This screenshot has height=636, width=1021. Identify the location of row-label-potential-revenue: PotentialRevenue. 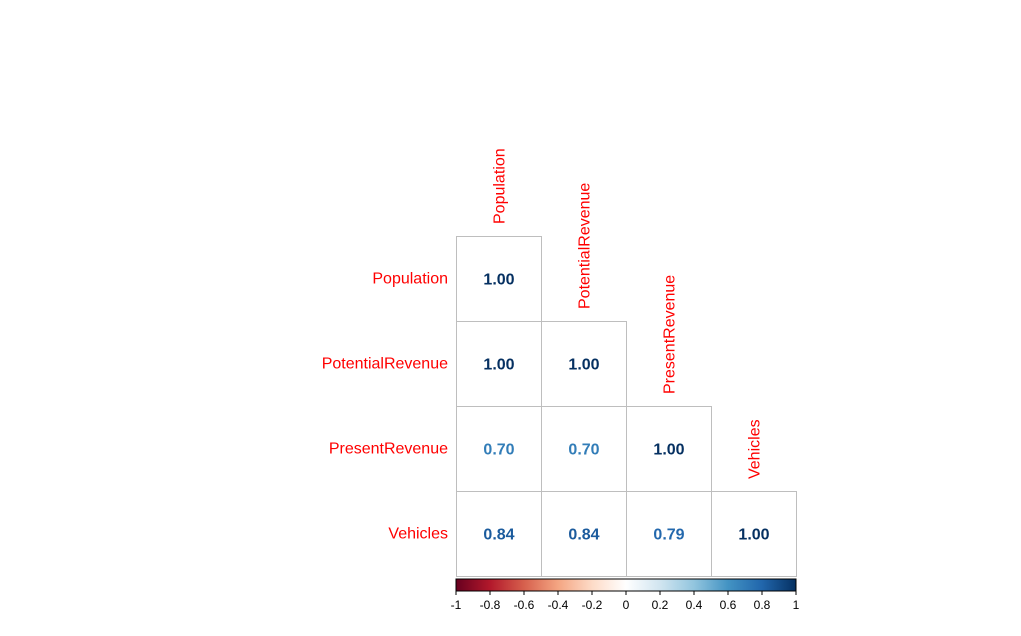
(385, 364).